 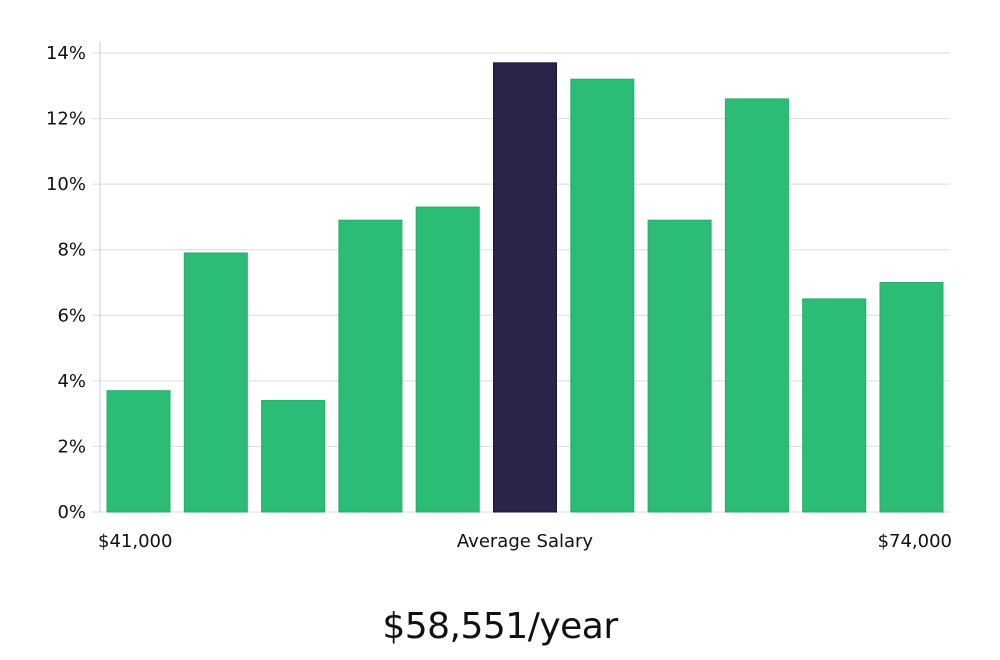 I want to click on y-tick-label: 8%, so click(x=71, y=250).